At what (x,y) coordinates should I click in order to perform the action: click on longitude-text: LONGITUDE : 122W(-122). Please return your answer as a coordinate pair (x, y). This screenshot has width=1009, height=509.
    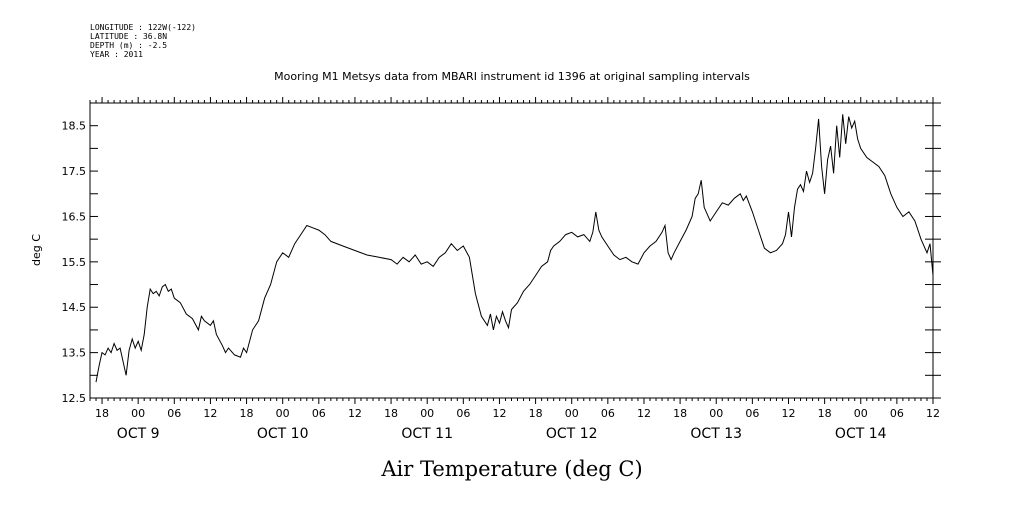
    Looking at the image, I should click on (143, 27).